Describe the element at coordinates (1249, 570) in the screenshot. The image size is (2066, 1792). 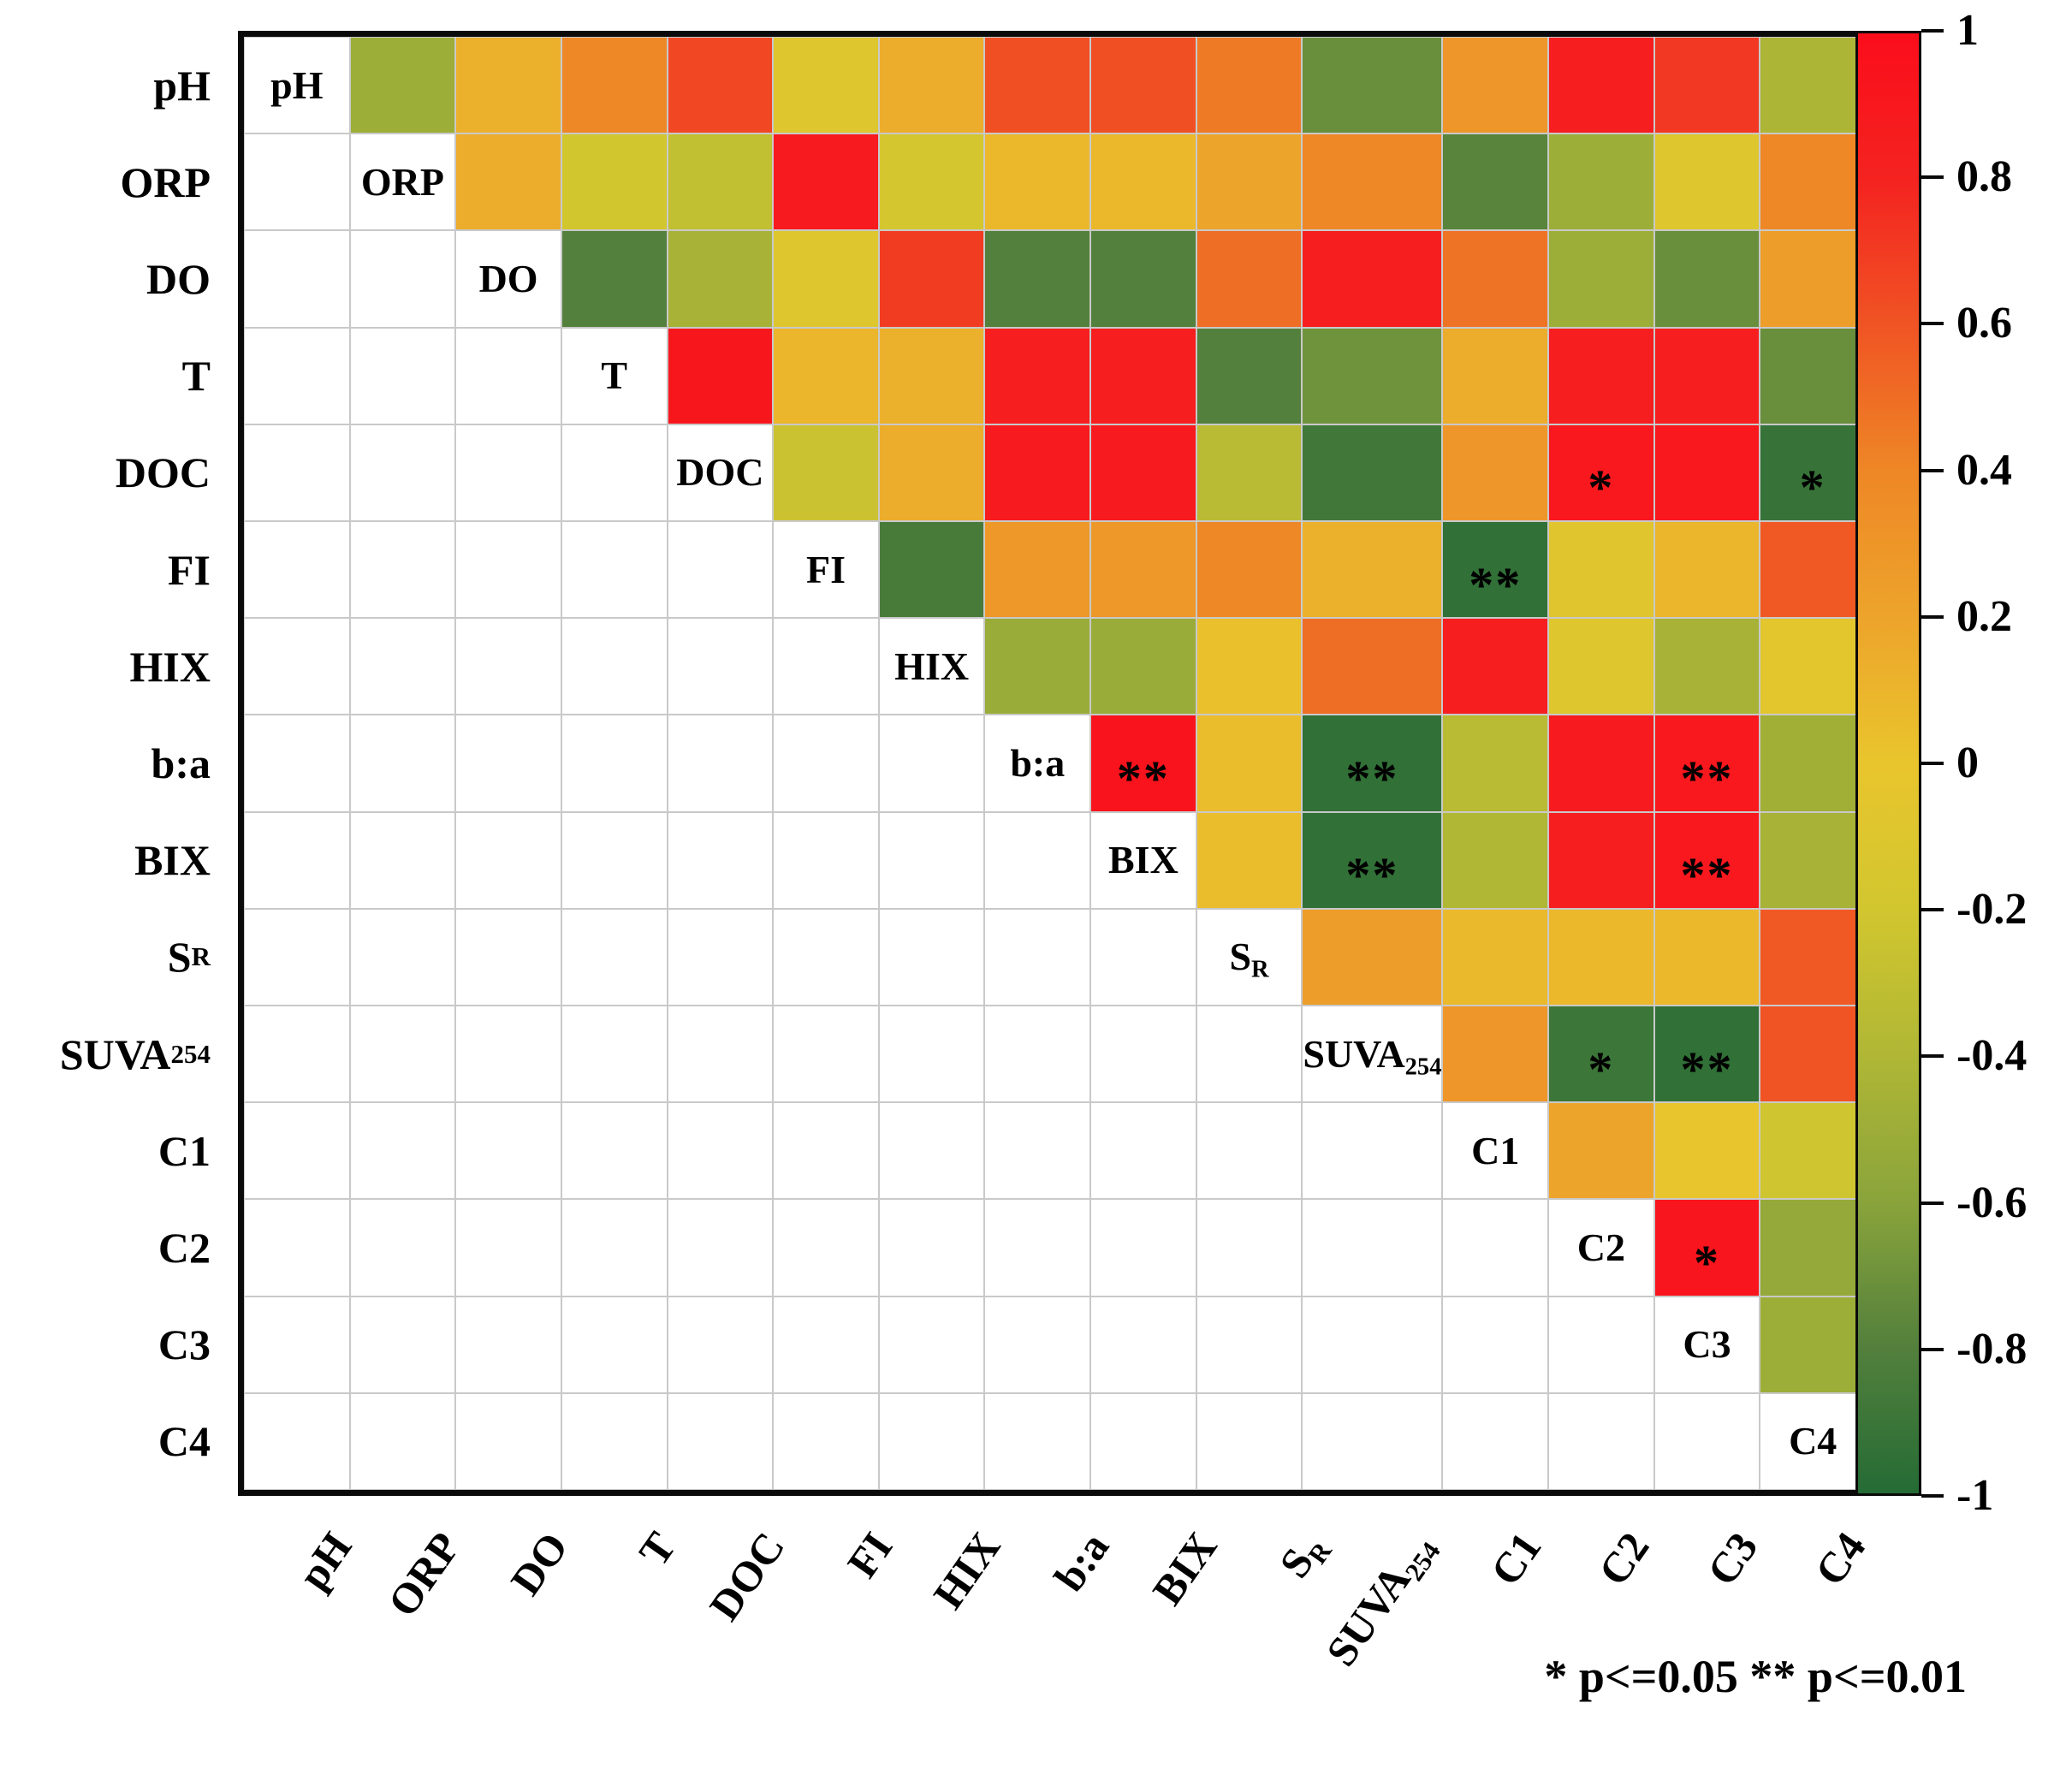
I see `matrix-cell-FI-S` at that location.